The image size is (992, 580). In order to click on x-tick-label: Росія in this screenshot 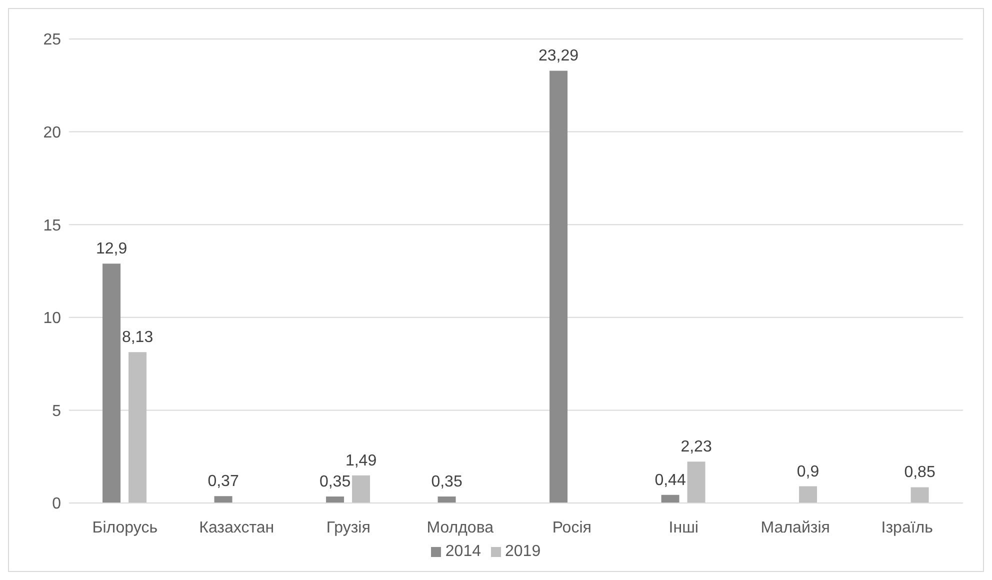, I will do `click(572, 527)`.